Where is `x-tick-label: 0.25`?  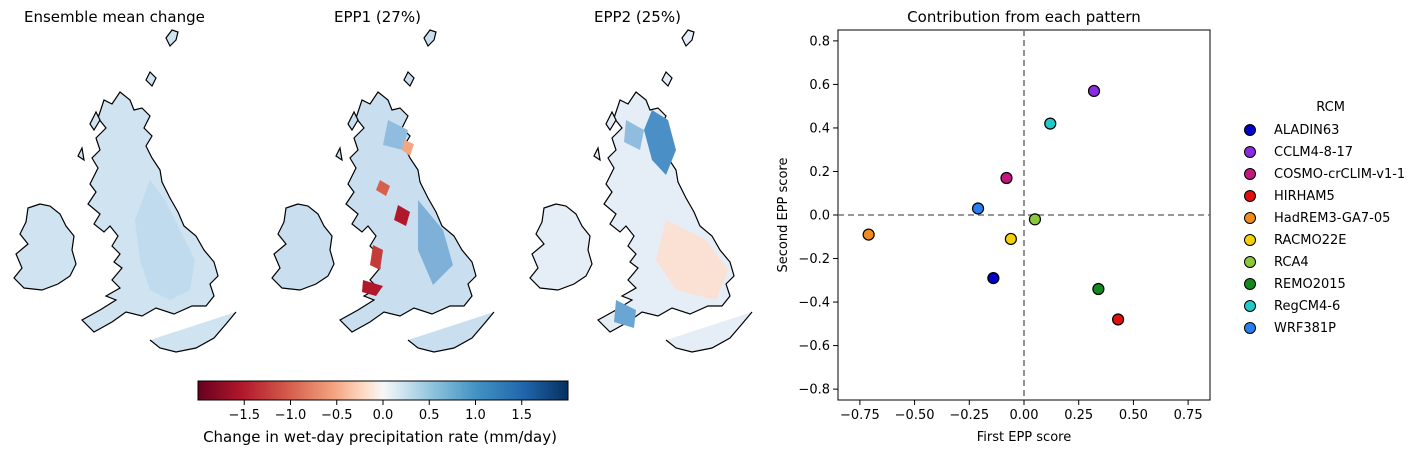 x-tick-label: 0.25 is located at coordinates (1078, 415).